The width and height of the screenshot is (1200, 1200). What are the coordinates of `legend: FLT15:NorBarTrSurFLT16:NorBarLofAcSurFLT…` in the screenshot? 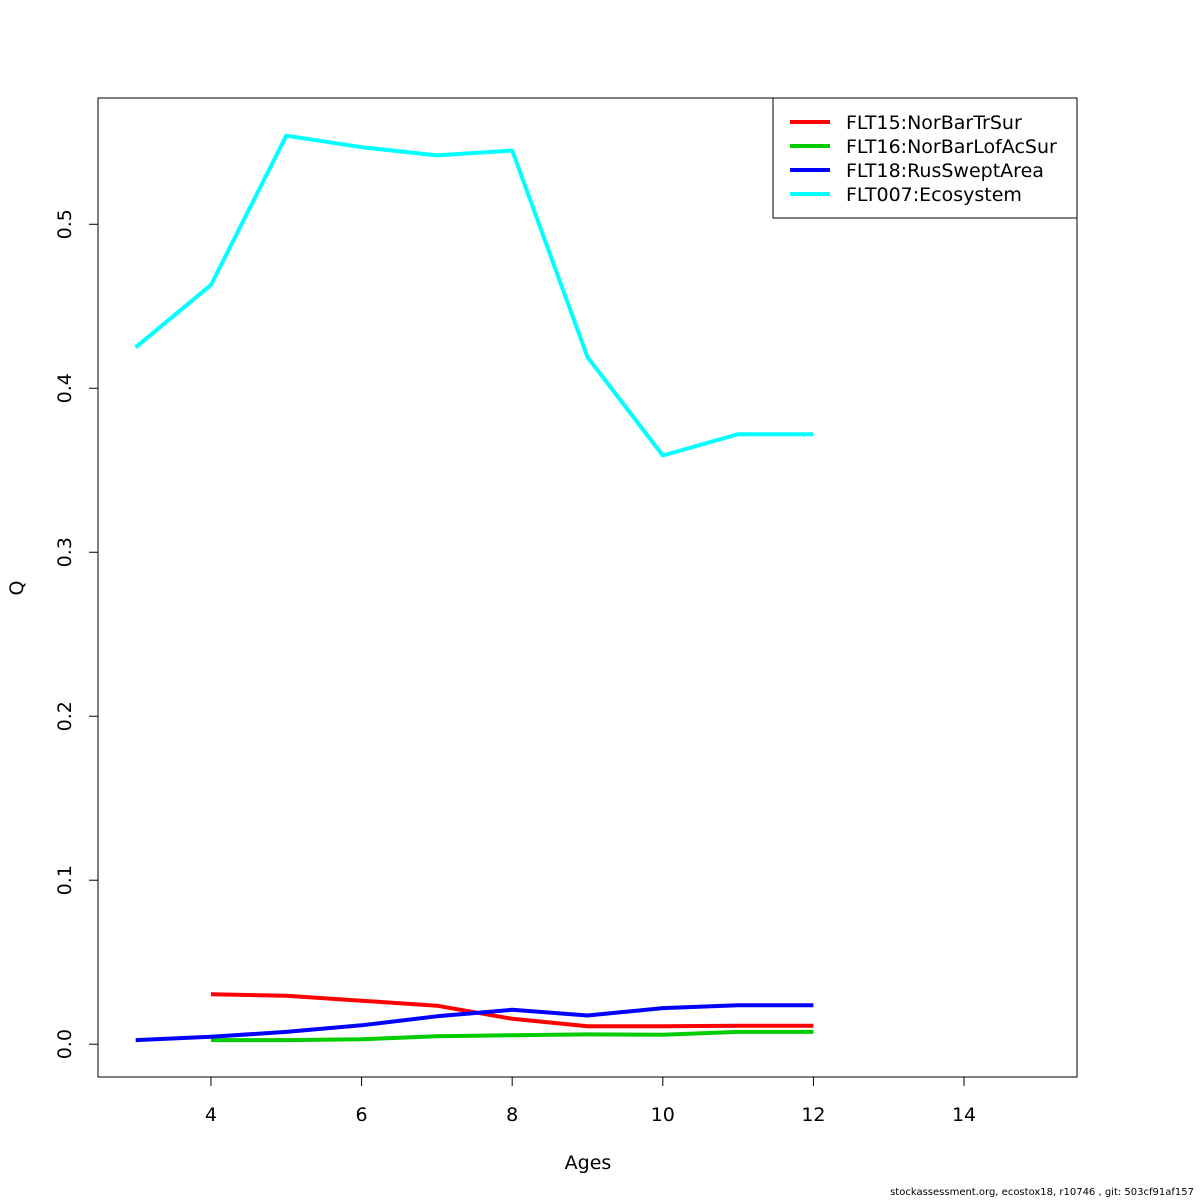 It's located at (925, 158).